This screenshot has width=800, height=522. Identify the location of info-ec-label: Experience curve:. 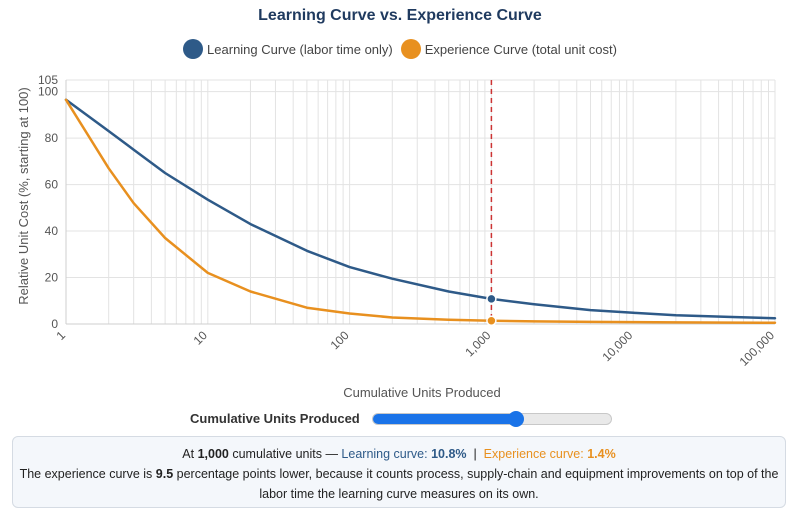
(535, 454).